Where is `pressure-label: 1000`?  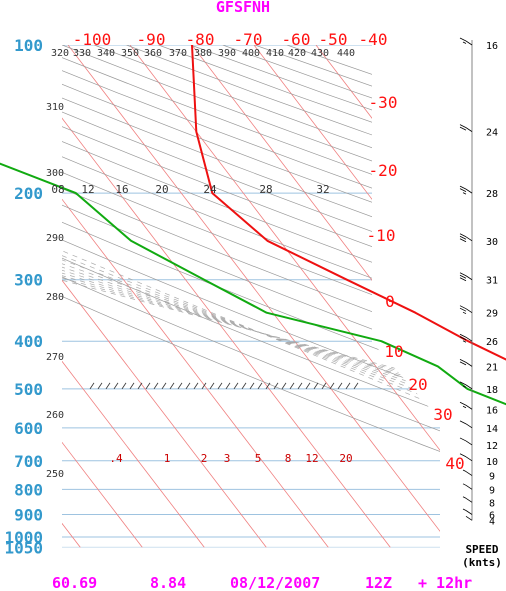 pressure-label: 1000 is located at coordinates (23, 537).